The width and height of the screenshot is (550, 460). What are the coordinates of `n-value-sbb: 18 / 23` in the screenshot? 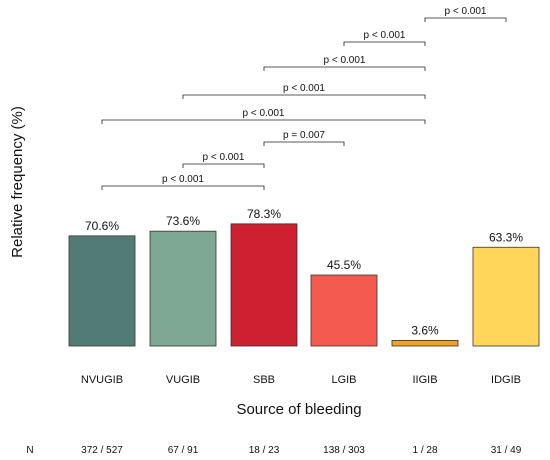 It's located at (264, 450).